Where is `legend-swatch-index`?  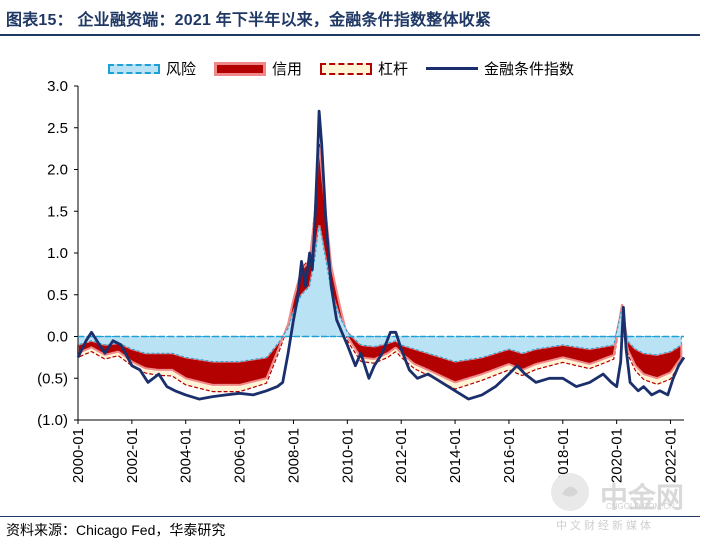
legend-swatch-index is located at coordinates (452, 68).